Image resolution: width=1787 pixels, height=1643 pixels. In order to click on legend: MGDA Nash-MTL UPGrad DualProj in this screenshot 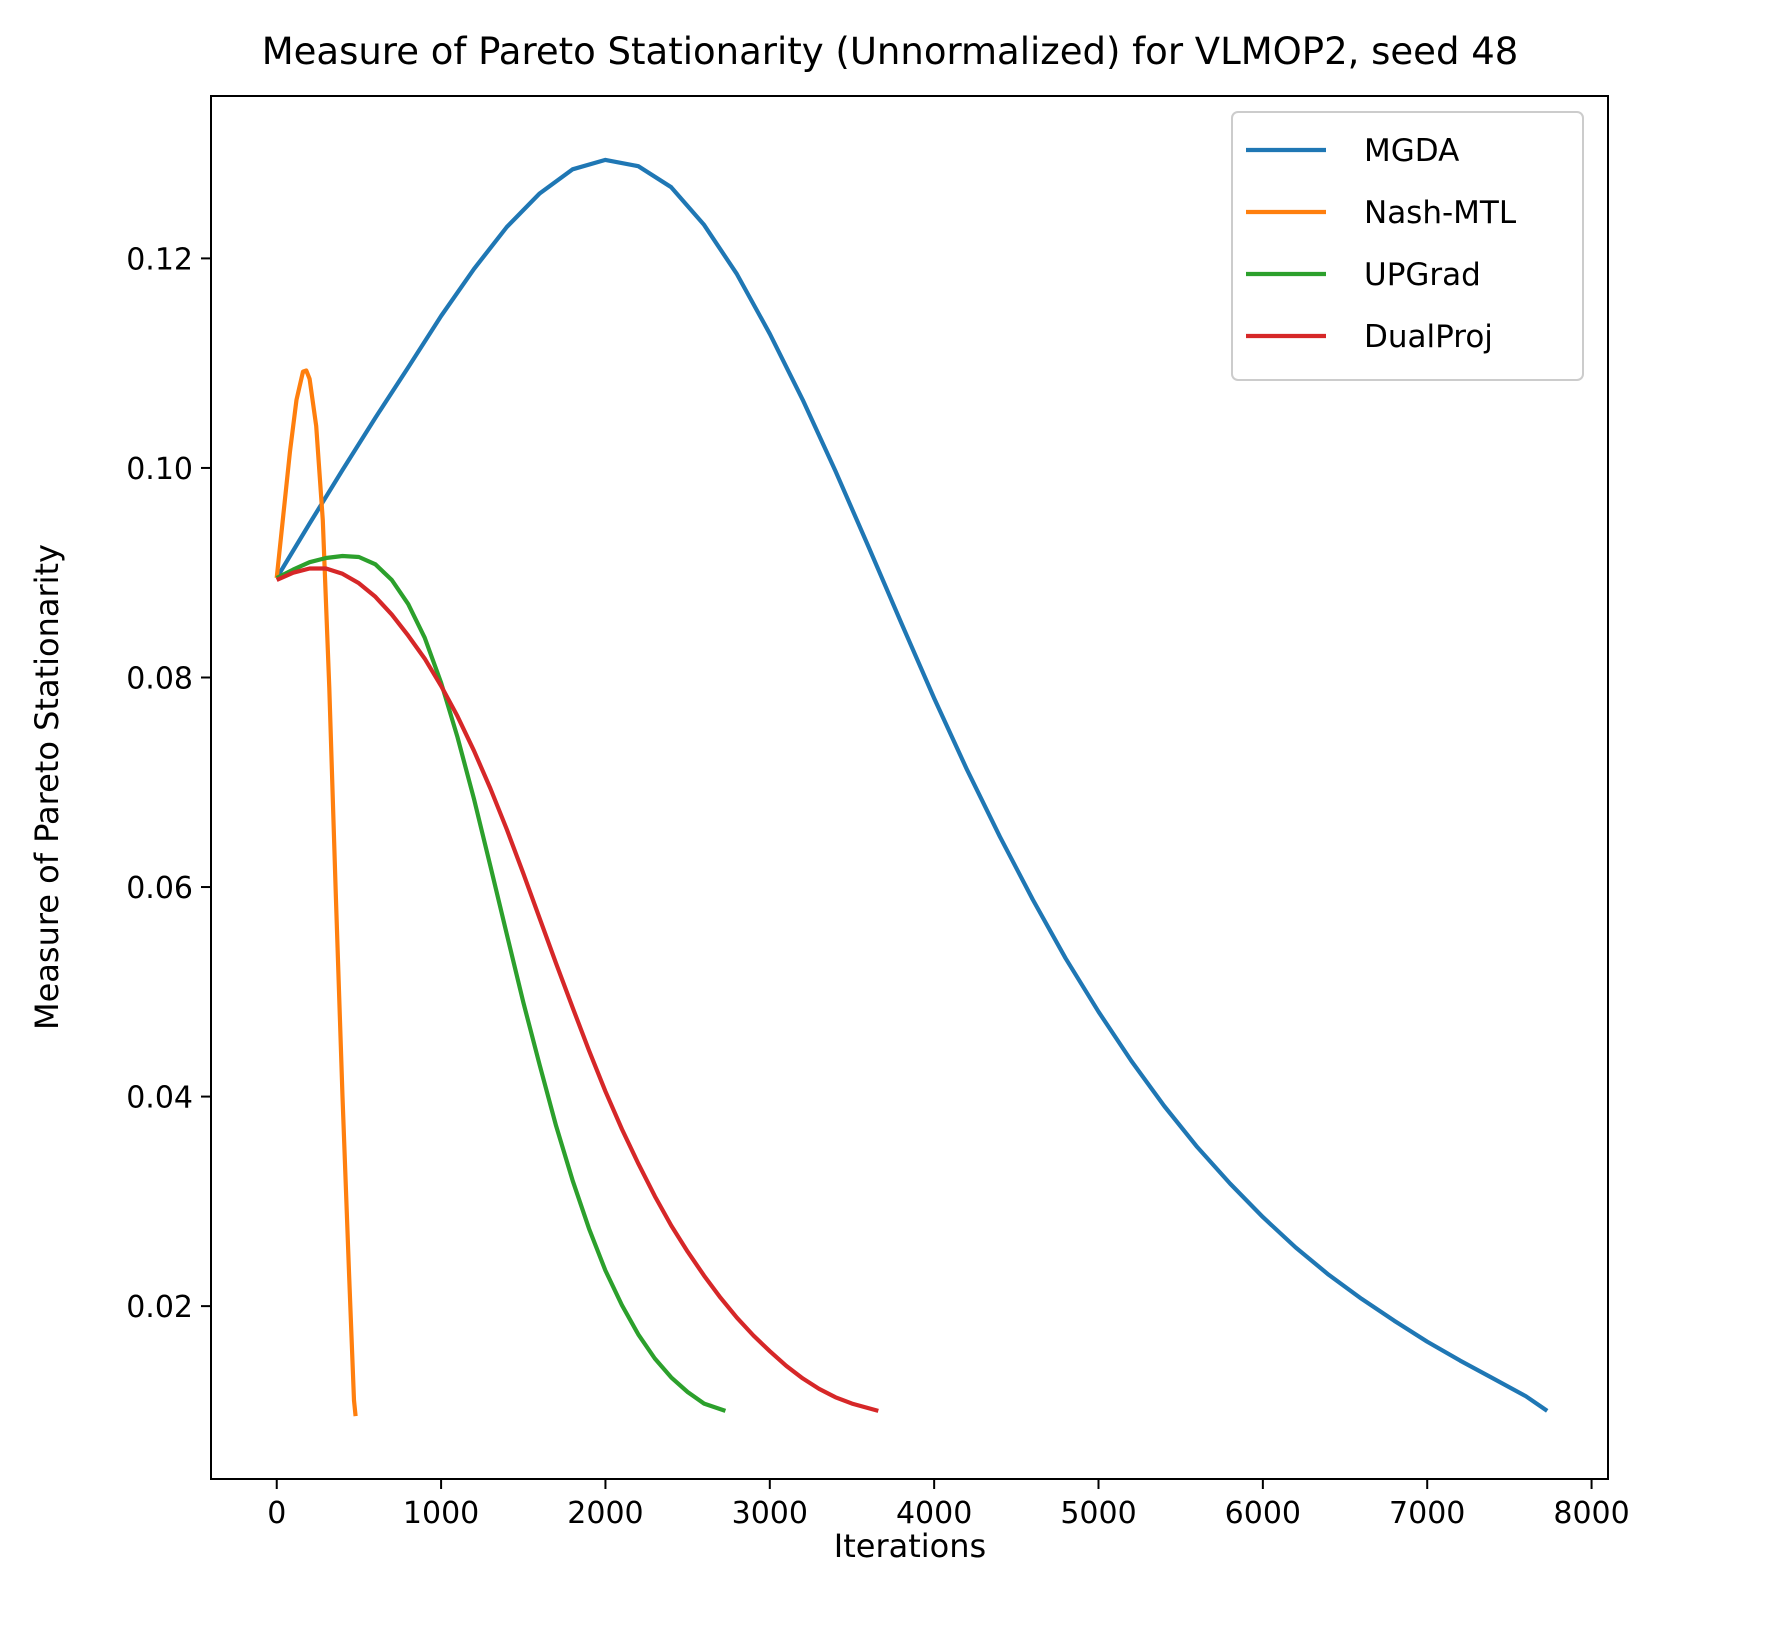, I will do `click(1407, 246)`.